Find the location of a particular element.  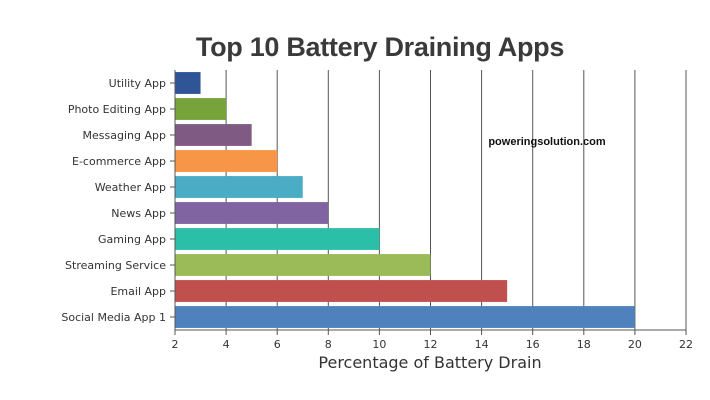

category-label: E-commerce App is located at coordinates (119, 161).